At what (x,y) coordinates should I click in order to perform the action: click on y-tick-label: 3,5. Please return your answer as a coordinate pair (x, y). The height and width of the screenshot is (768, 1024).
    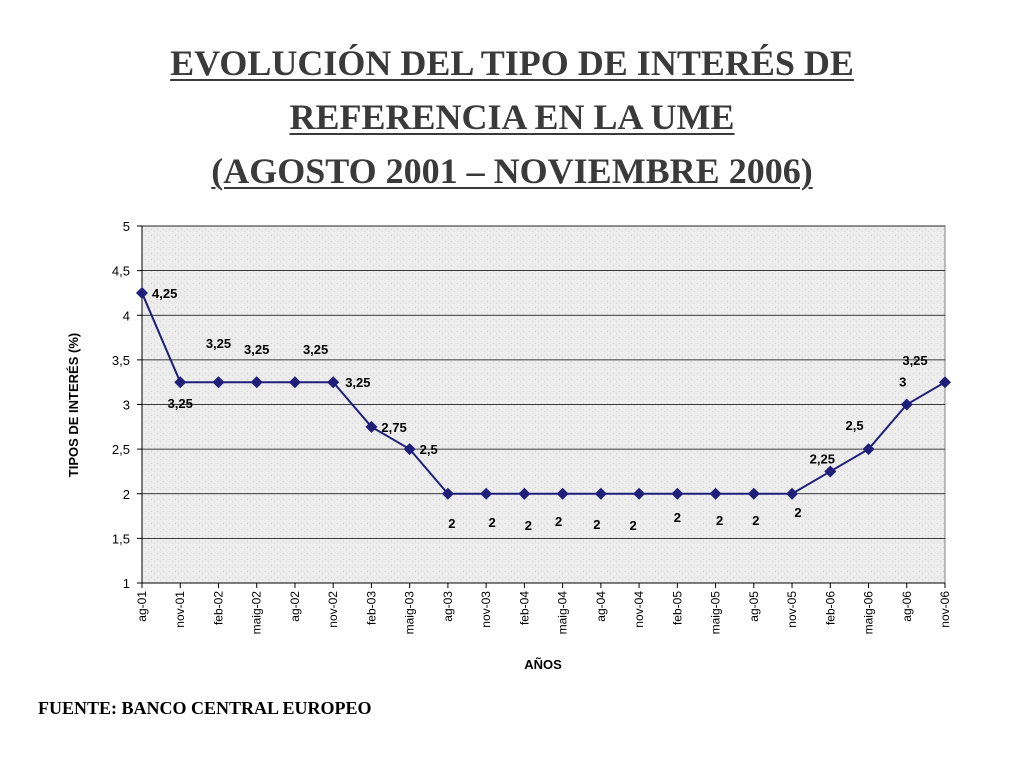
    Looking at the image, I should click on (121, 360).